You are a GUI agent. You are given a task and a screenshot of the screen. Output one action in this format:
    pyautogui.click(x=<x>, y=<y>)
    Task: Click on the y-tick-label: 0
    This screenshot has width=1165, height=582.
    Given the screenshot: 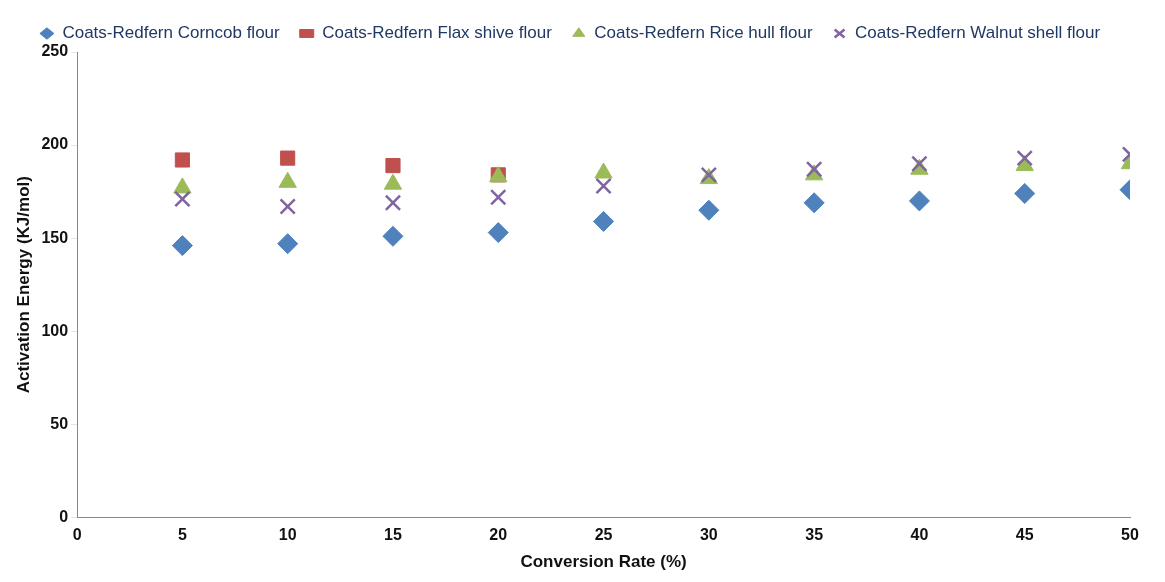 What is the action you would take?
    pyautogui.click(x=64, y=516)
    